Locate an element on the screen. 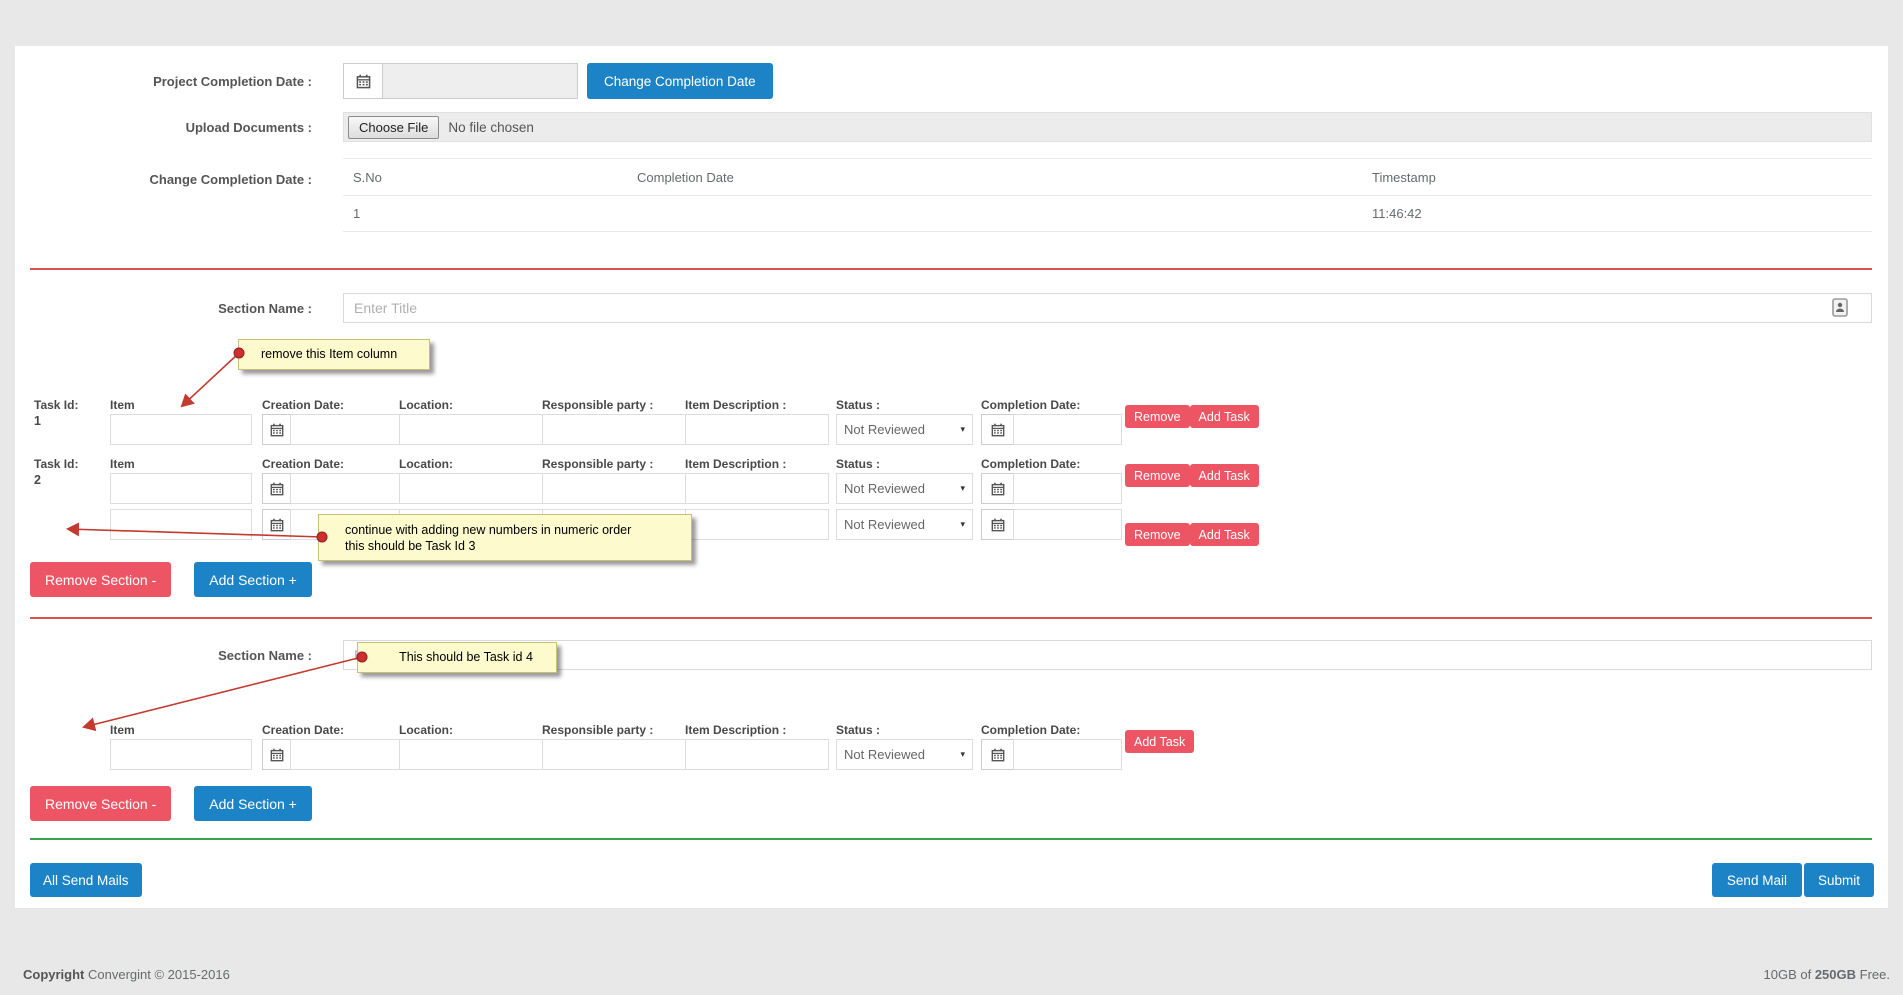 The height and width of the screenshot is (995, 1903). submit-button: Submit is located at coordinates (1838, 880).